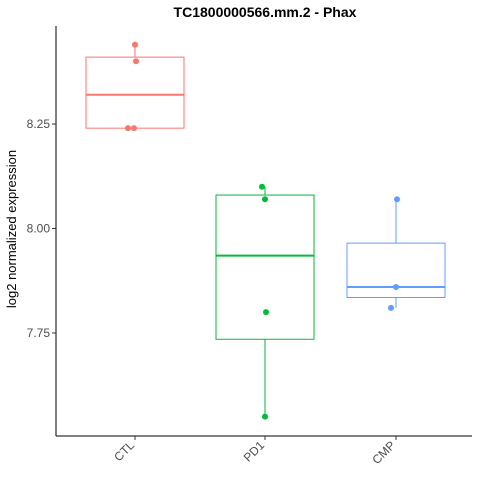 The width and height of the screenshot is (480, 480). Describe the element at coordinates (11, 229) in the screenshot. I see `y-axis-title: log2 normalized expression` at that location.